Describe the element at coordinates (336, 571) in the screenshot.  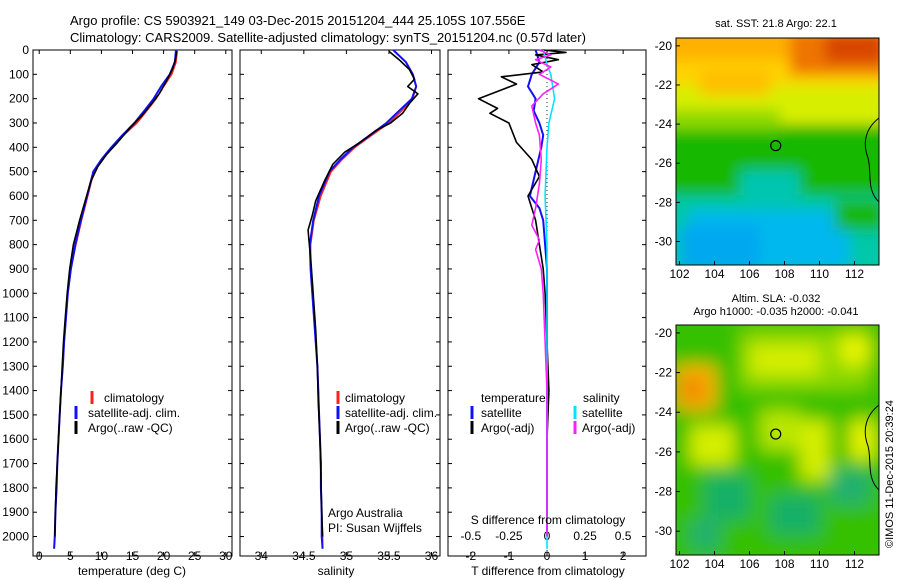
I see `salinity-axis-label: salinity` at that location.